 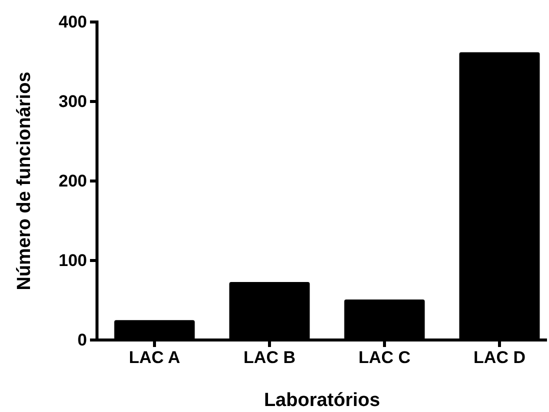 I want to click on y-tick-label: 0, so click(x=82, y=340).